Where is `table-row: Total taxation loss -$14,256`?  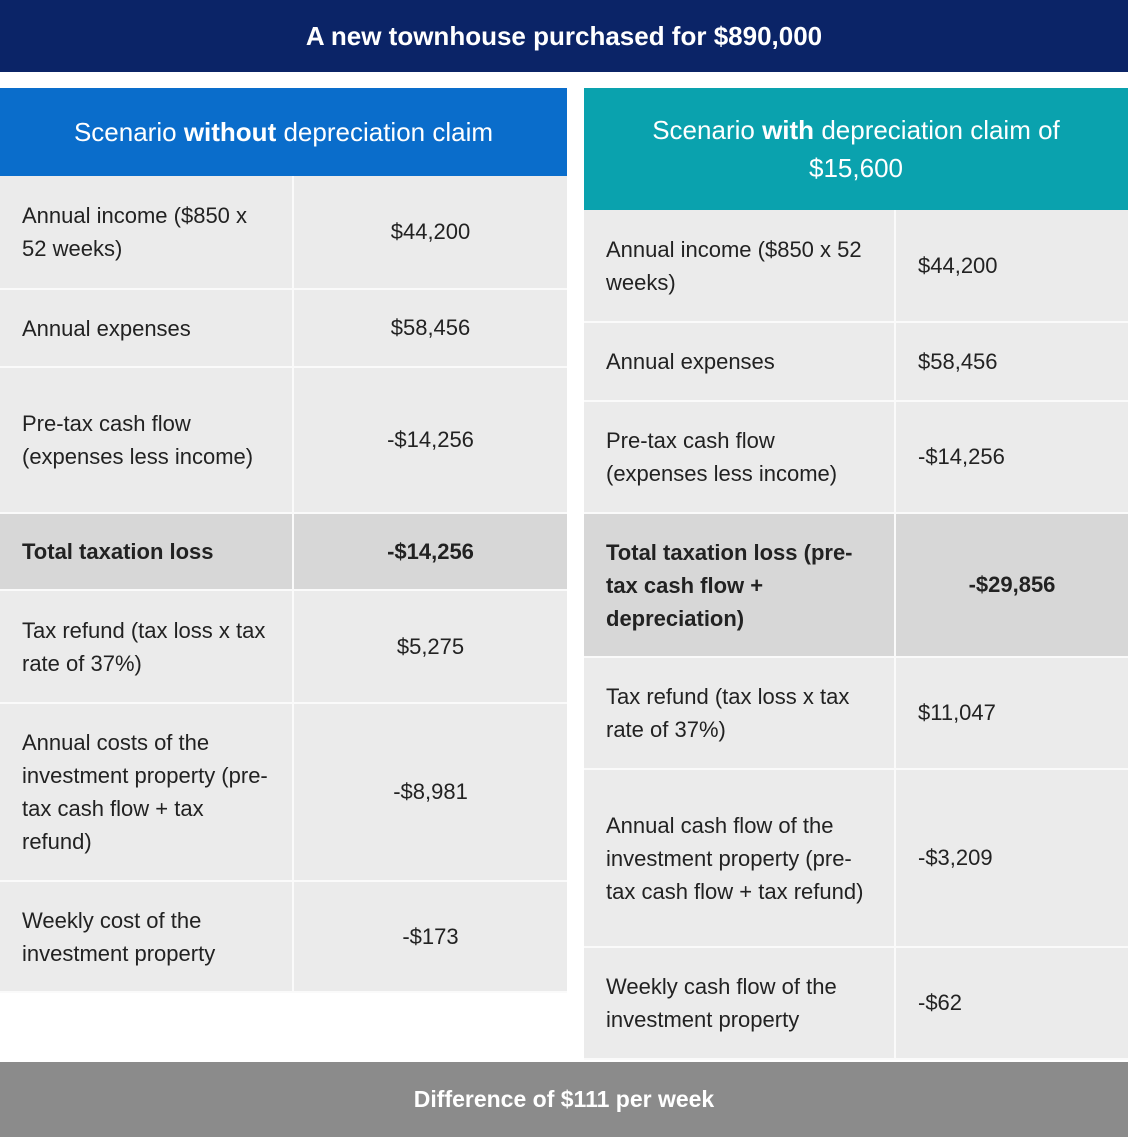
table-row: Total taxation loss -$14,256 is located at coordinates (283, 552).